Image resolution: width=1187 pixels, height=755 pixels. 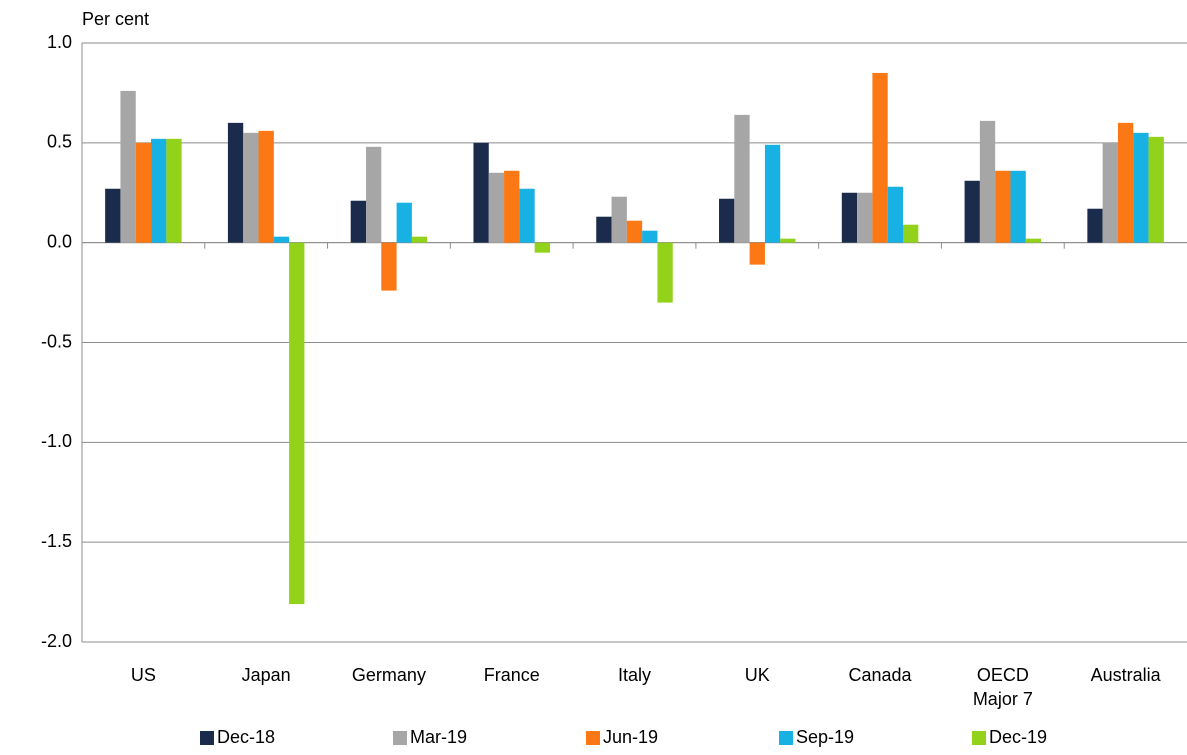 I want to click on legend-label: Mar-19, so click(x=438, y=737).